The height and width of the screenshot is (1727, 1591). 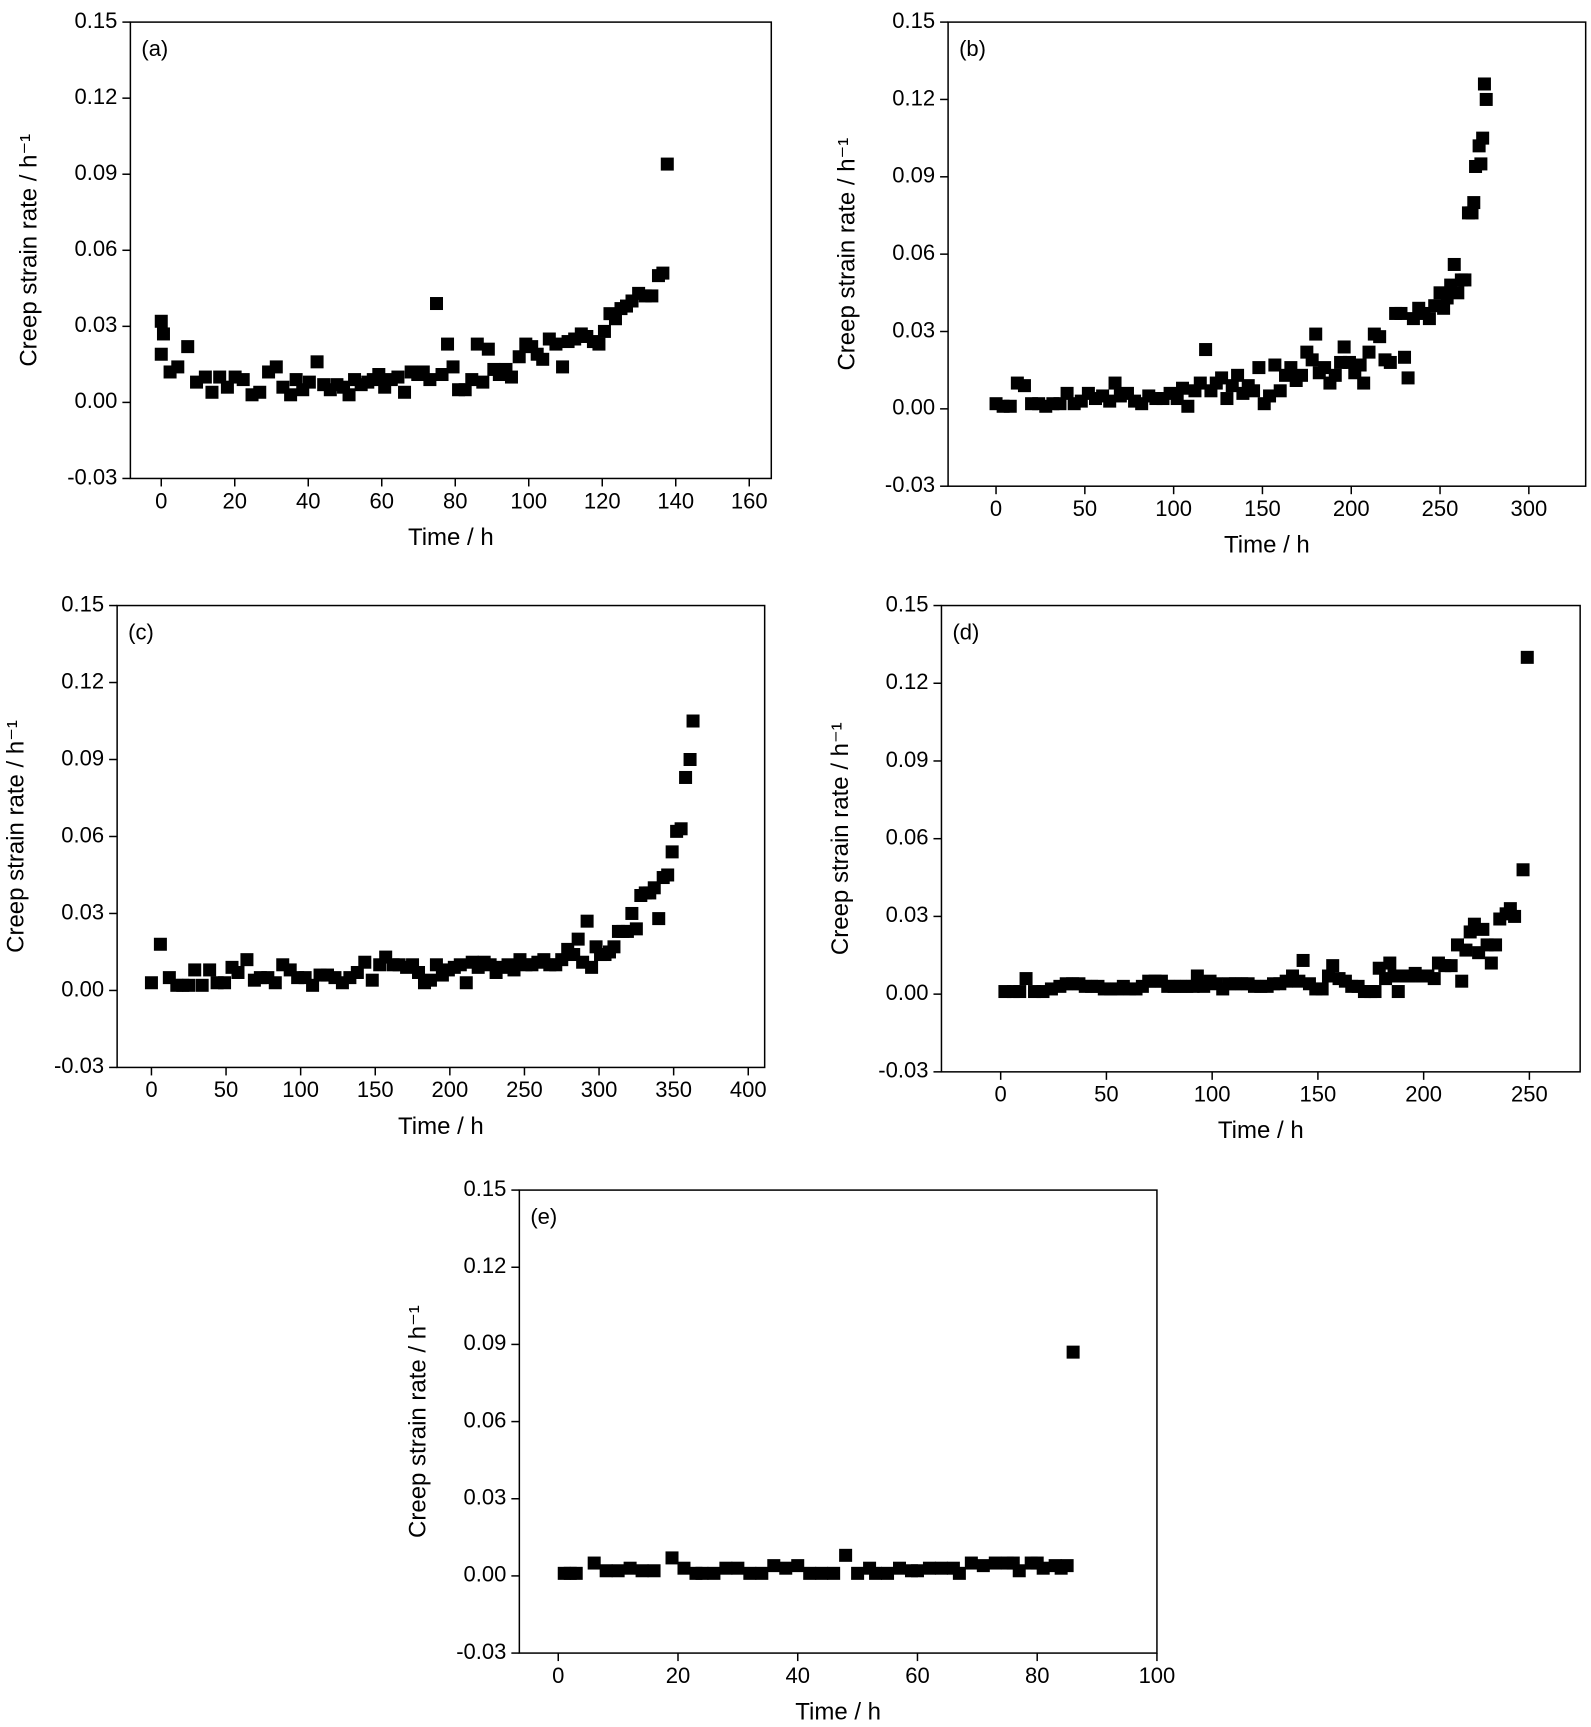 I want to click on x-tick-label: 150, so click(x=375, y=1089).